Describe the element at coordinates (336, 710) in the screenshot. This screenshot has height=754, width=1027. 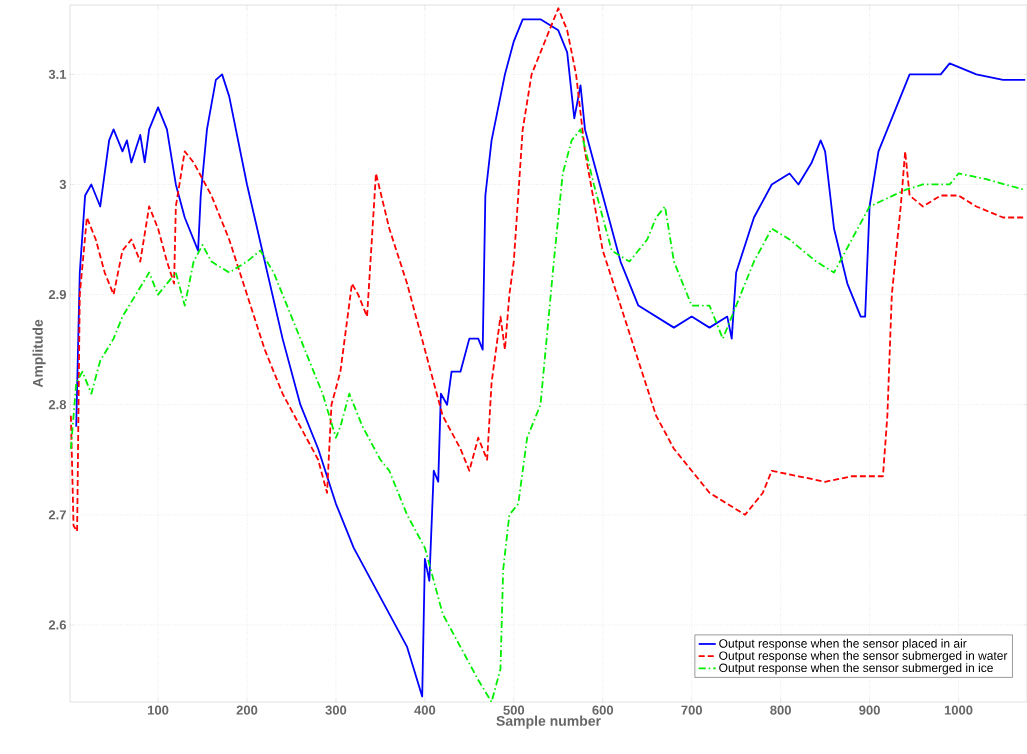
I see `x-tick-label: 300` at that location.